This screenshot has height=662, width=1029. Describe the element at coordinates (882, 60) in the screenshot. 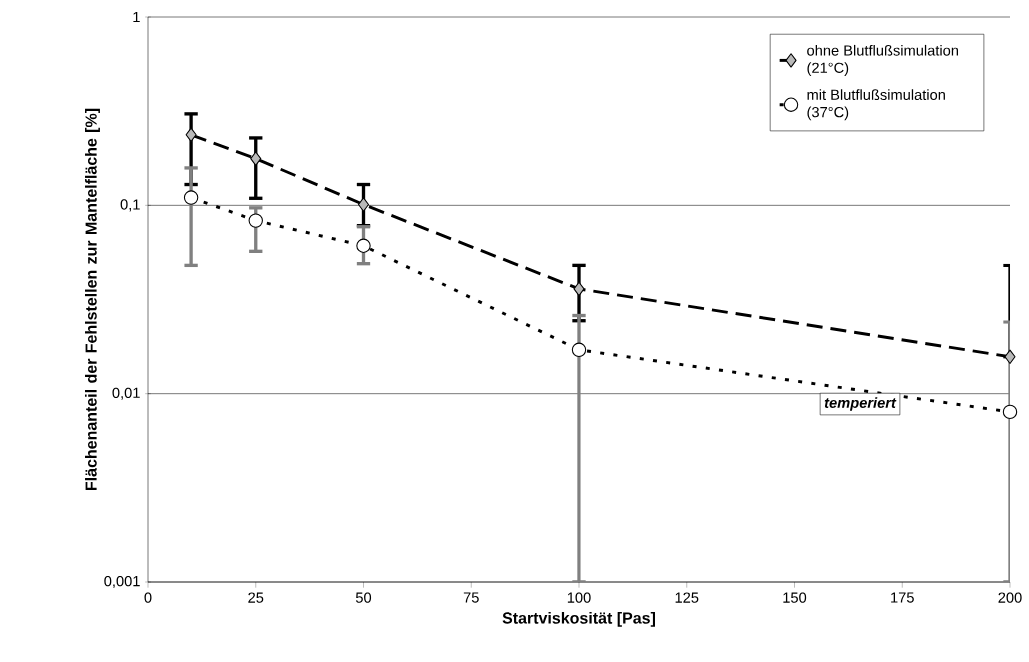

I see `legend-label: ohne Blutflußsimulation (21°C)` at that location.